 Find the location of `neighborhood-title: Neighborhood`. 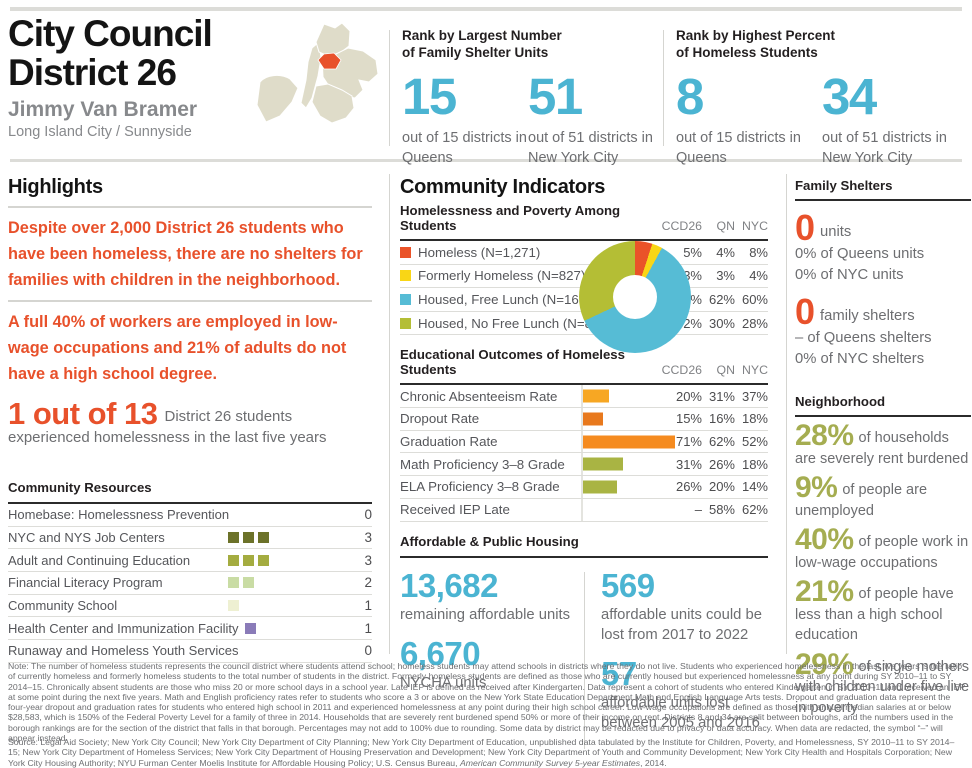

neighborhood-title: Neighborhood is located at coordinates (883, 401).